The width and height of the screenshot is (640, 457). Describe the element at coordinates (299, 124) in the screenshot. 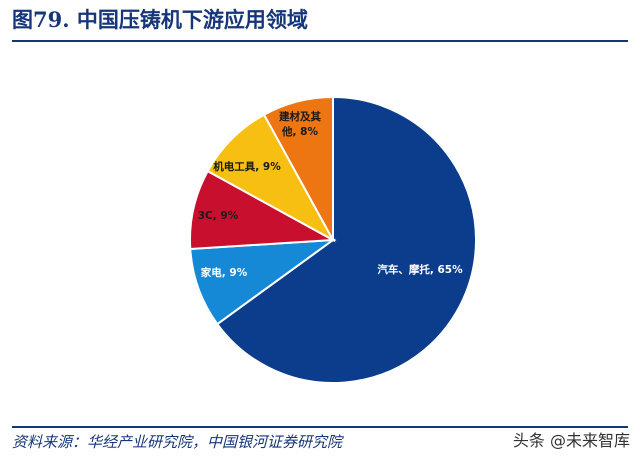

I see `pie-label-5: 建材及其他, 8%` at that location.